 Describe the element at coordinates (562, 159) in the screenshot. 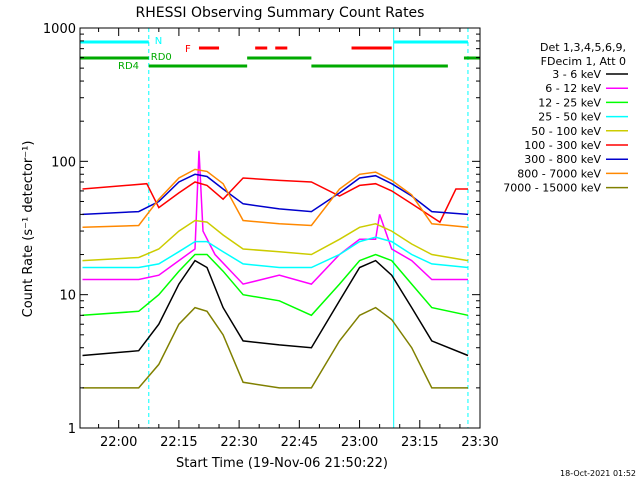

I see `legend-entry-label-6: 300 - 800 keV` at that location.